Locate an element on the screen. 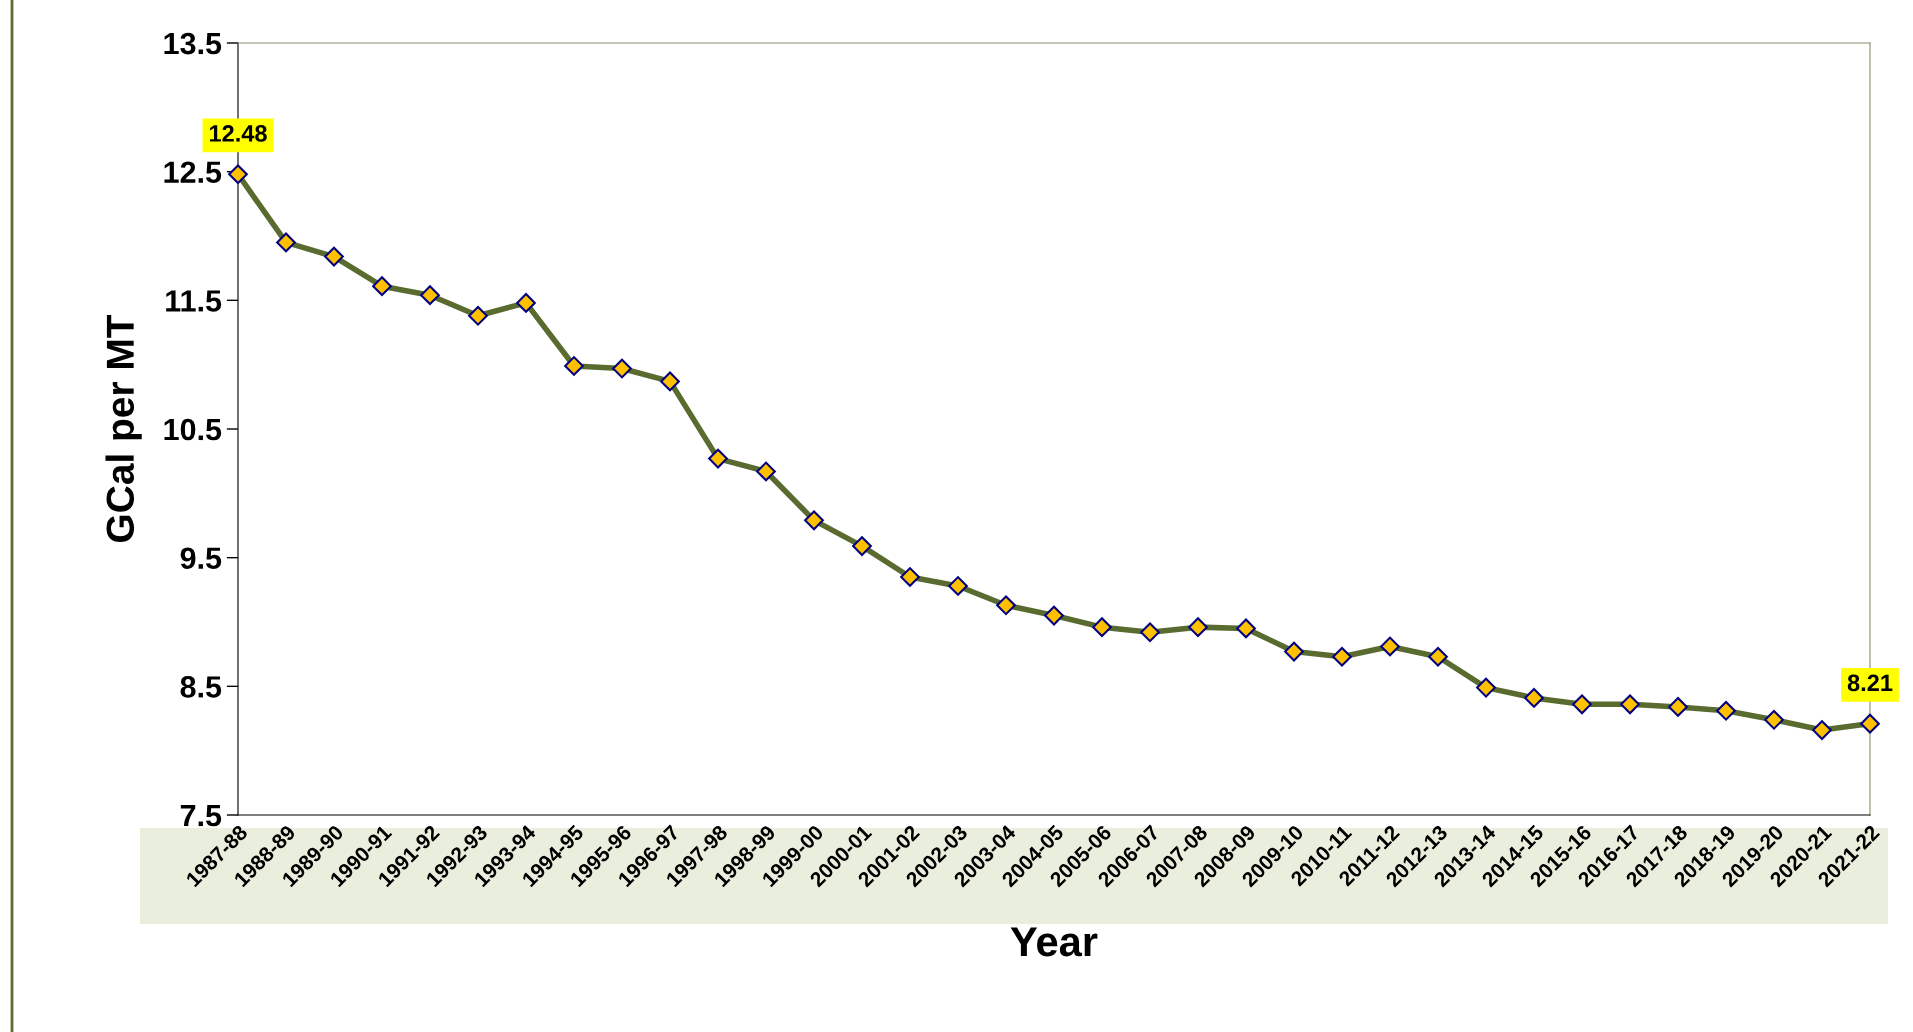 This screenshot has width=1913, height=1032. y-tick-label: 12.5 is located at coordinates (193, 172).